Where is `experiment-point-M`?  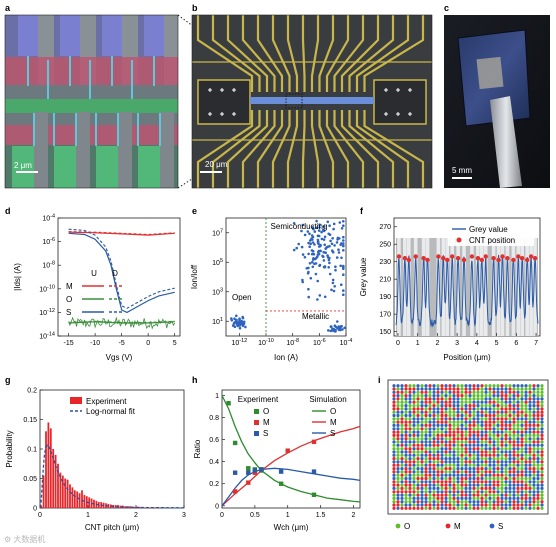
experiment-point-M is located at coordinates (255, 472).